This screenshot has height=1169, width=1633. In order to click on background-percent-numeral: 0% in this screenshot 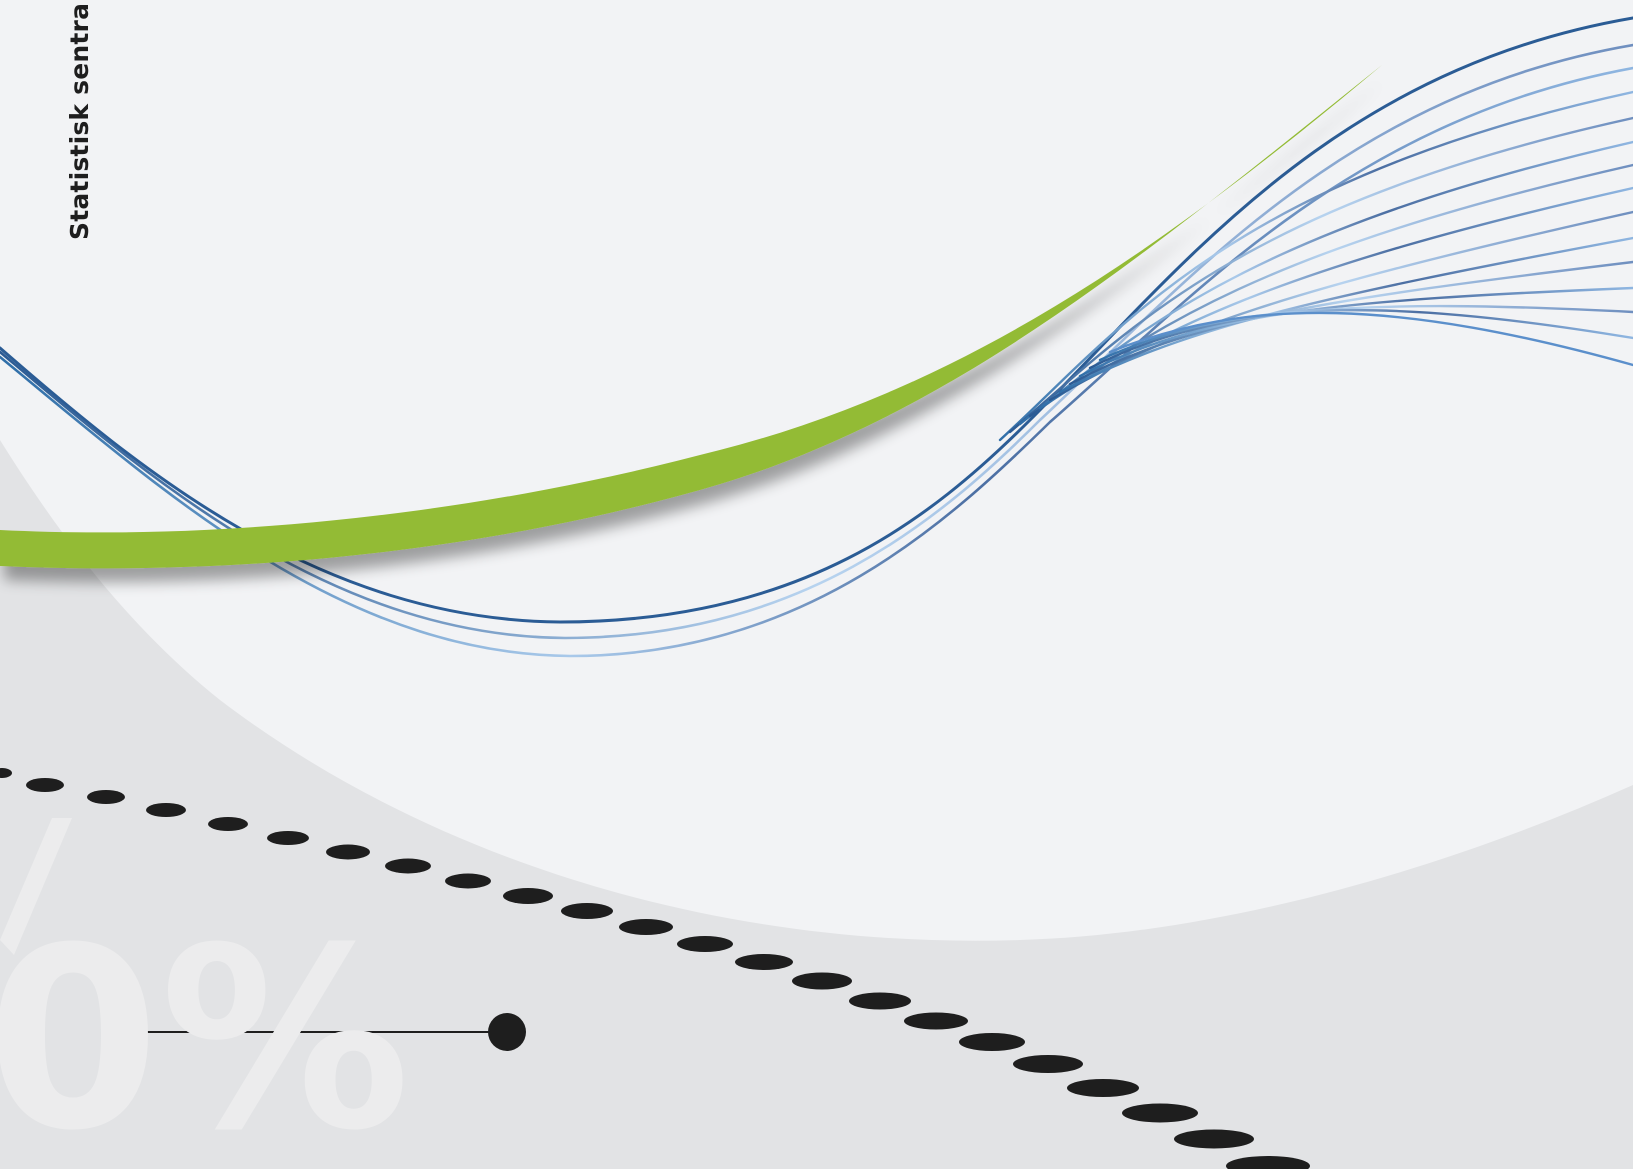, I will do `click(205, 1040)`.